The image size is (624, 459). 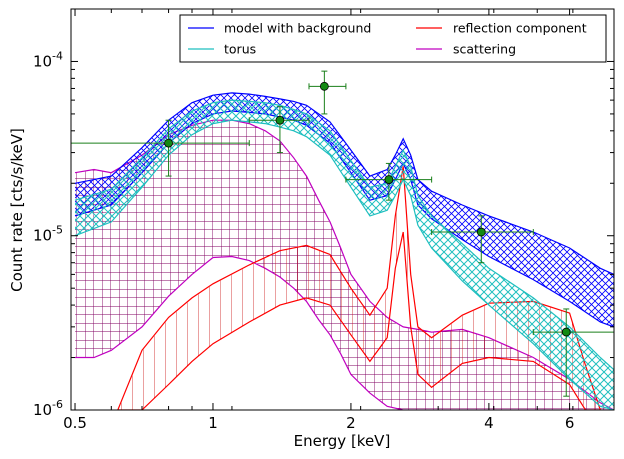 What do you see at coordinates (351, 423) in the screenshot?
I see `x-tick-label: 2` at bounding box center [351, 423].